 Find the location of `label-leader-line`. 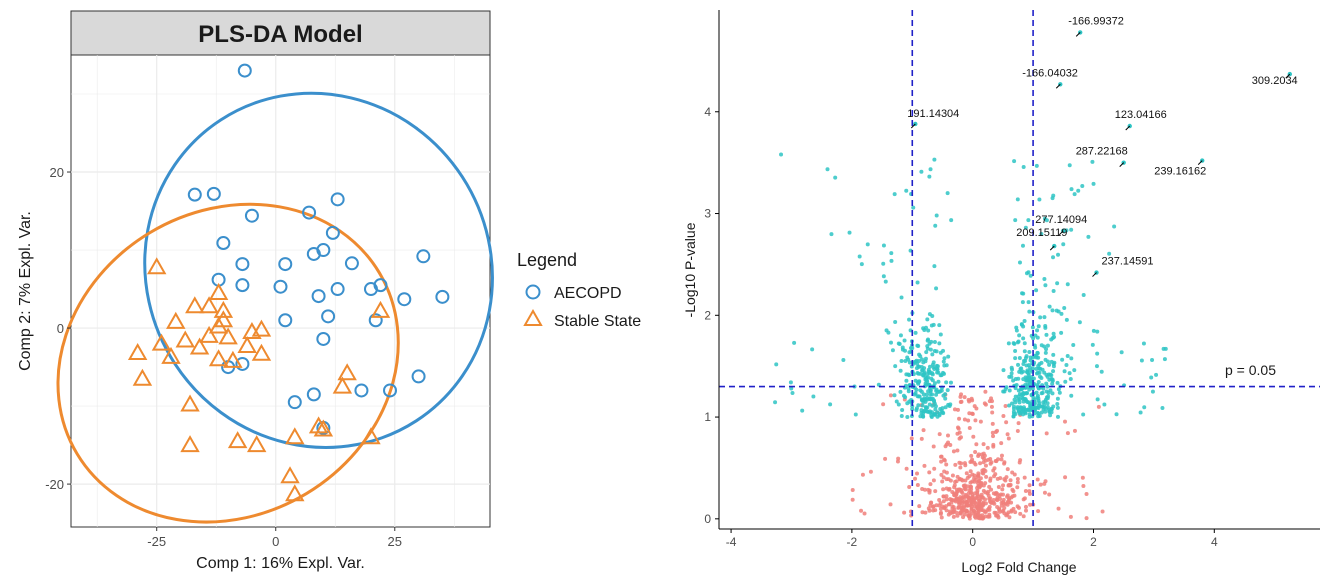

label-leader-line is located at coordinates (1094, 274).